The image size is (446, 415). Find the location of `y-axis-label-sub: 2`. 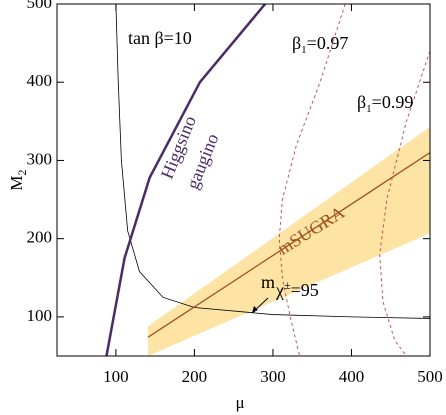

y-axis-label-sub: 2 is located at coordinates (22, 172).